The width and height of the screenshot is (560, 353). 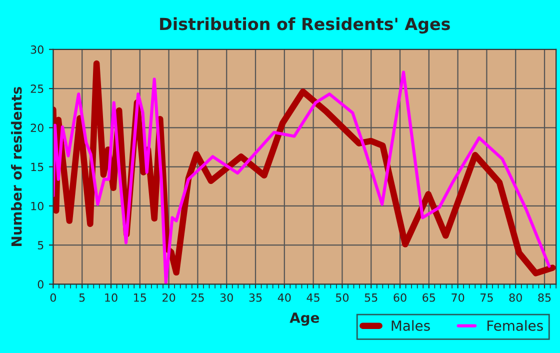 I want to click on x-tick-label: 70, so click(x=458, y=297).